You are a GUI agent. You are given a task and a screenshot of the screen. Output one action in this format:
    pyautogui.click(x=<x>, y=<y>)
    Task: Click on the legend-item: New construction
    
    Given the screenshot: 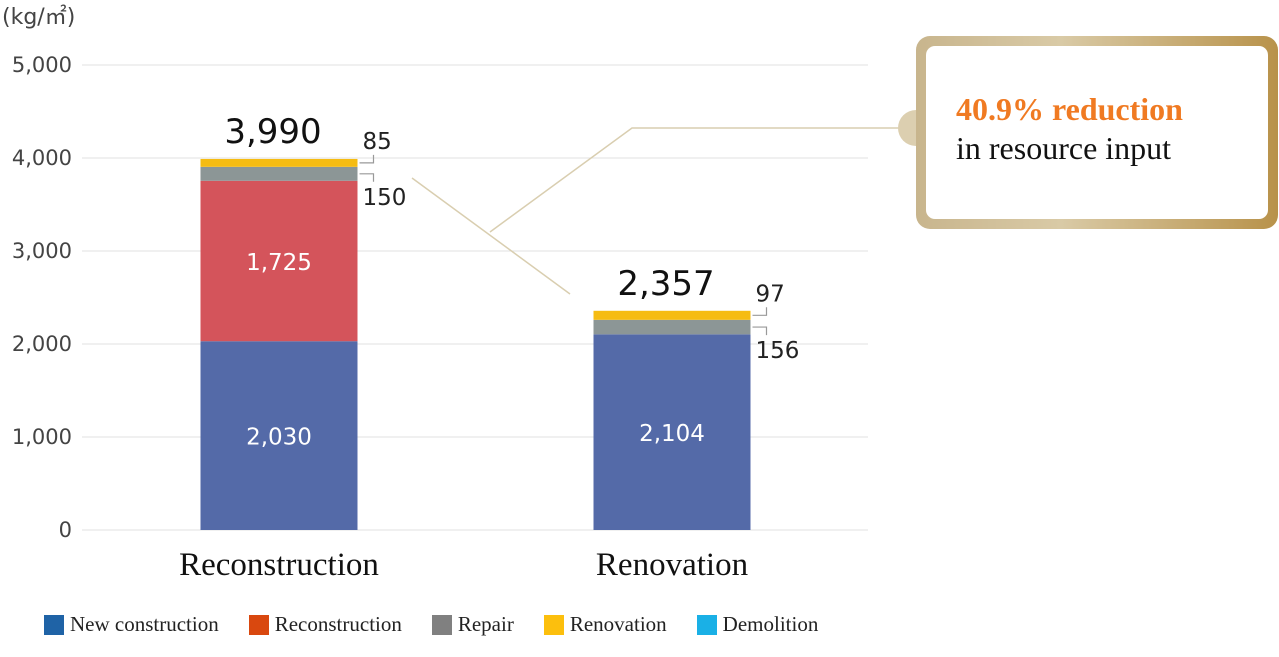 What is the action you would take?
    pyautogui.click(x=131, y=624)
    